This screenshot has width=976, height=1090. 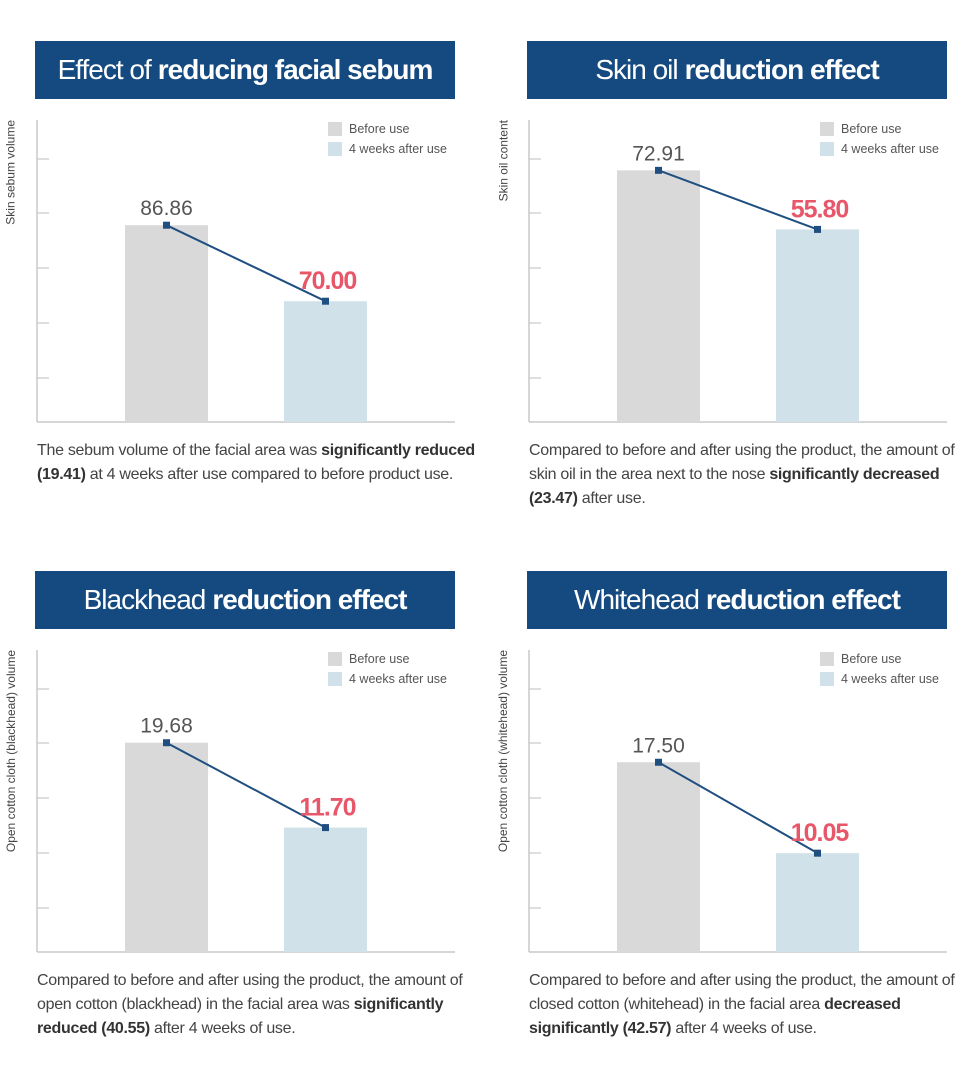 I want to click on value-label-after: 11.70, so click(x=327, y=808).